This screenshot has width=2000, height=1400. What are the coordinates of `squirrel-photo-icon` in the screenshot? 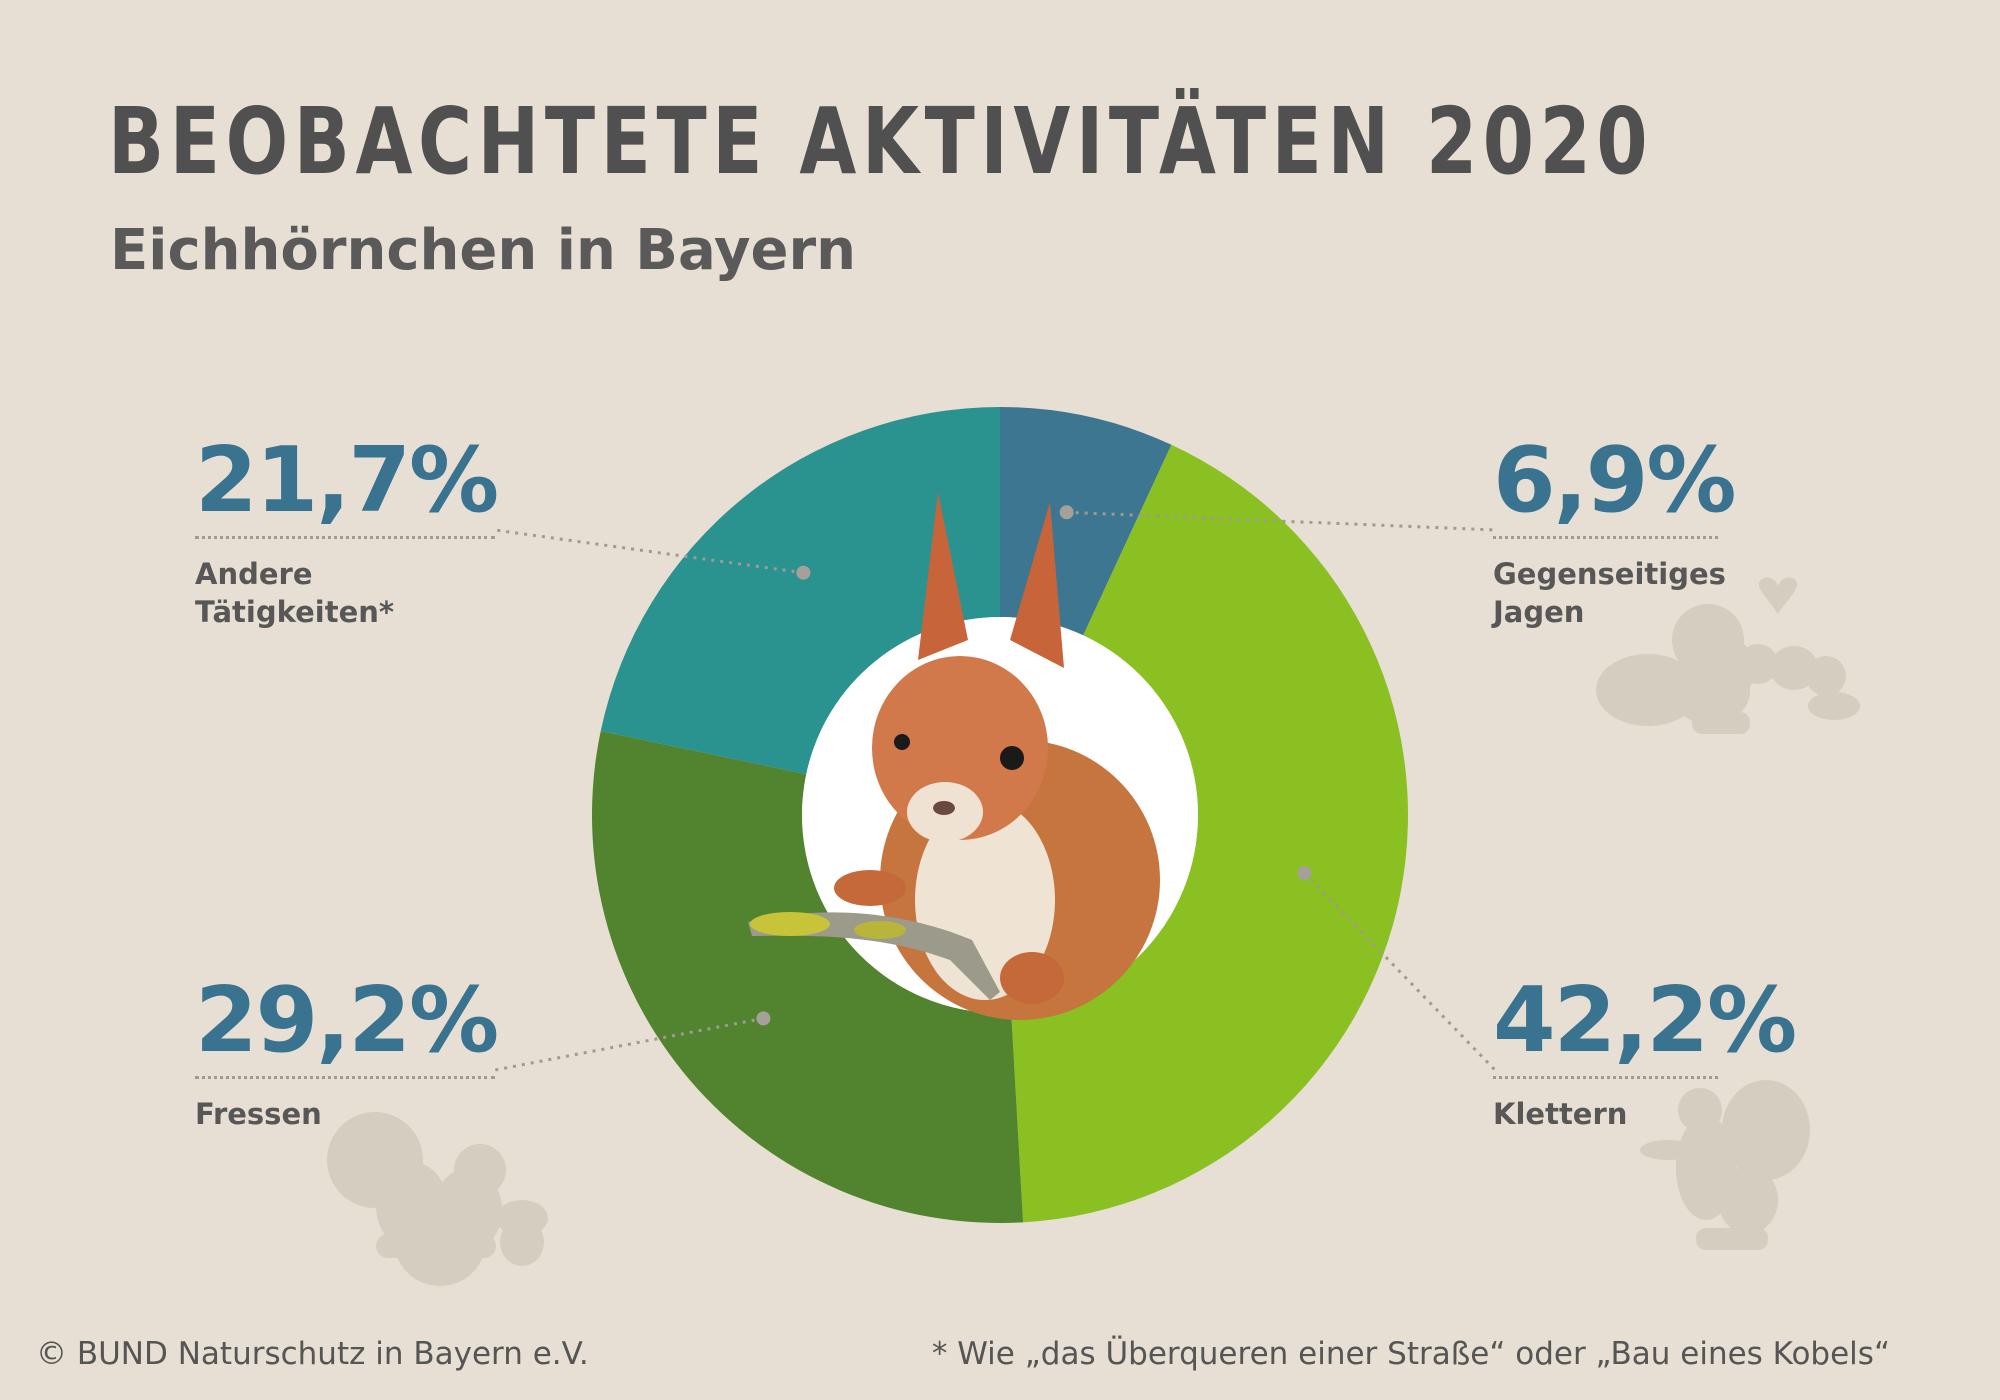 It's located at (973, 756).